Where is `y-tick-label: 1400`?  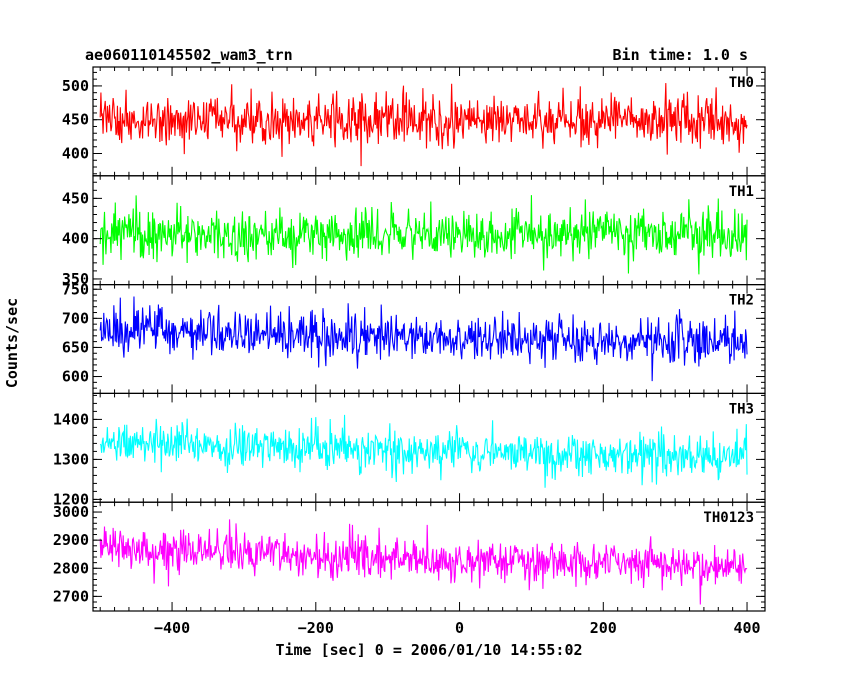 y-tick-label: 1400 is located at coordinates (71, 419).